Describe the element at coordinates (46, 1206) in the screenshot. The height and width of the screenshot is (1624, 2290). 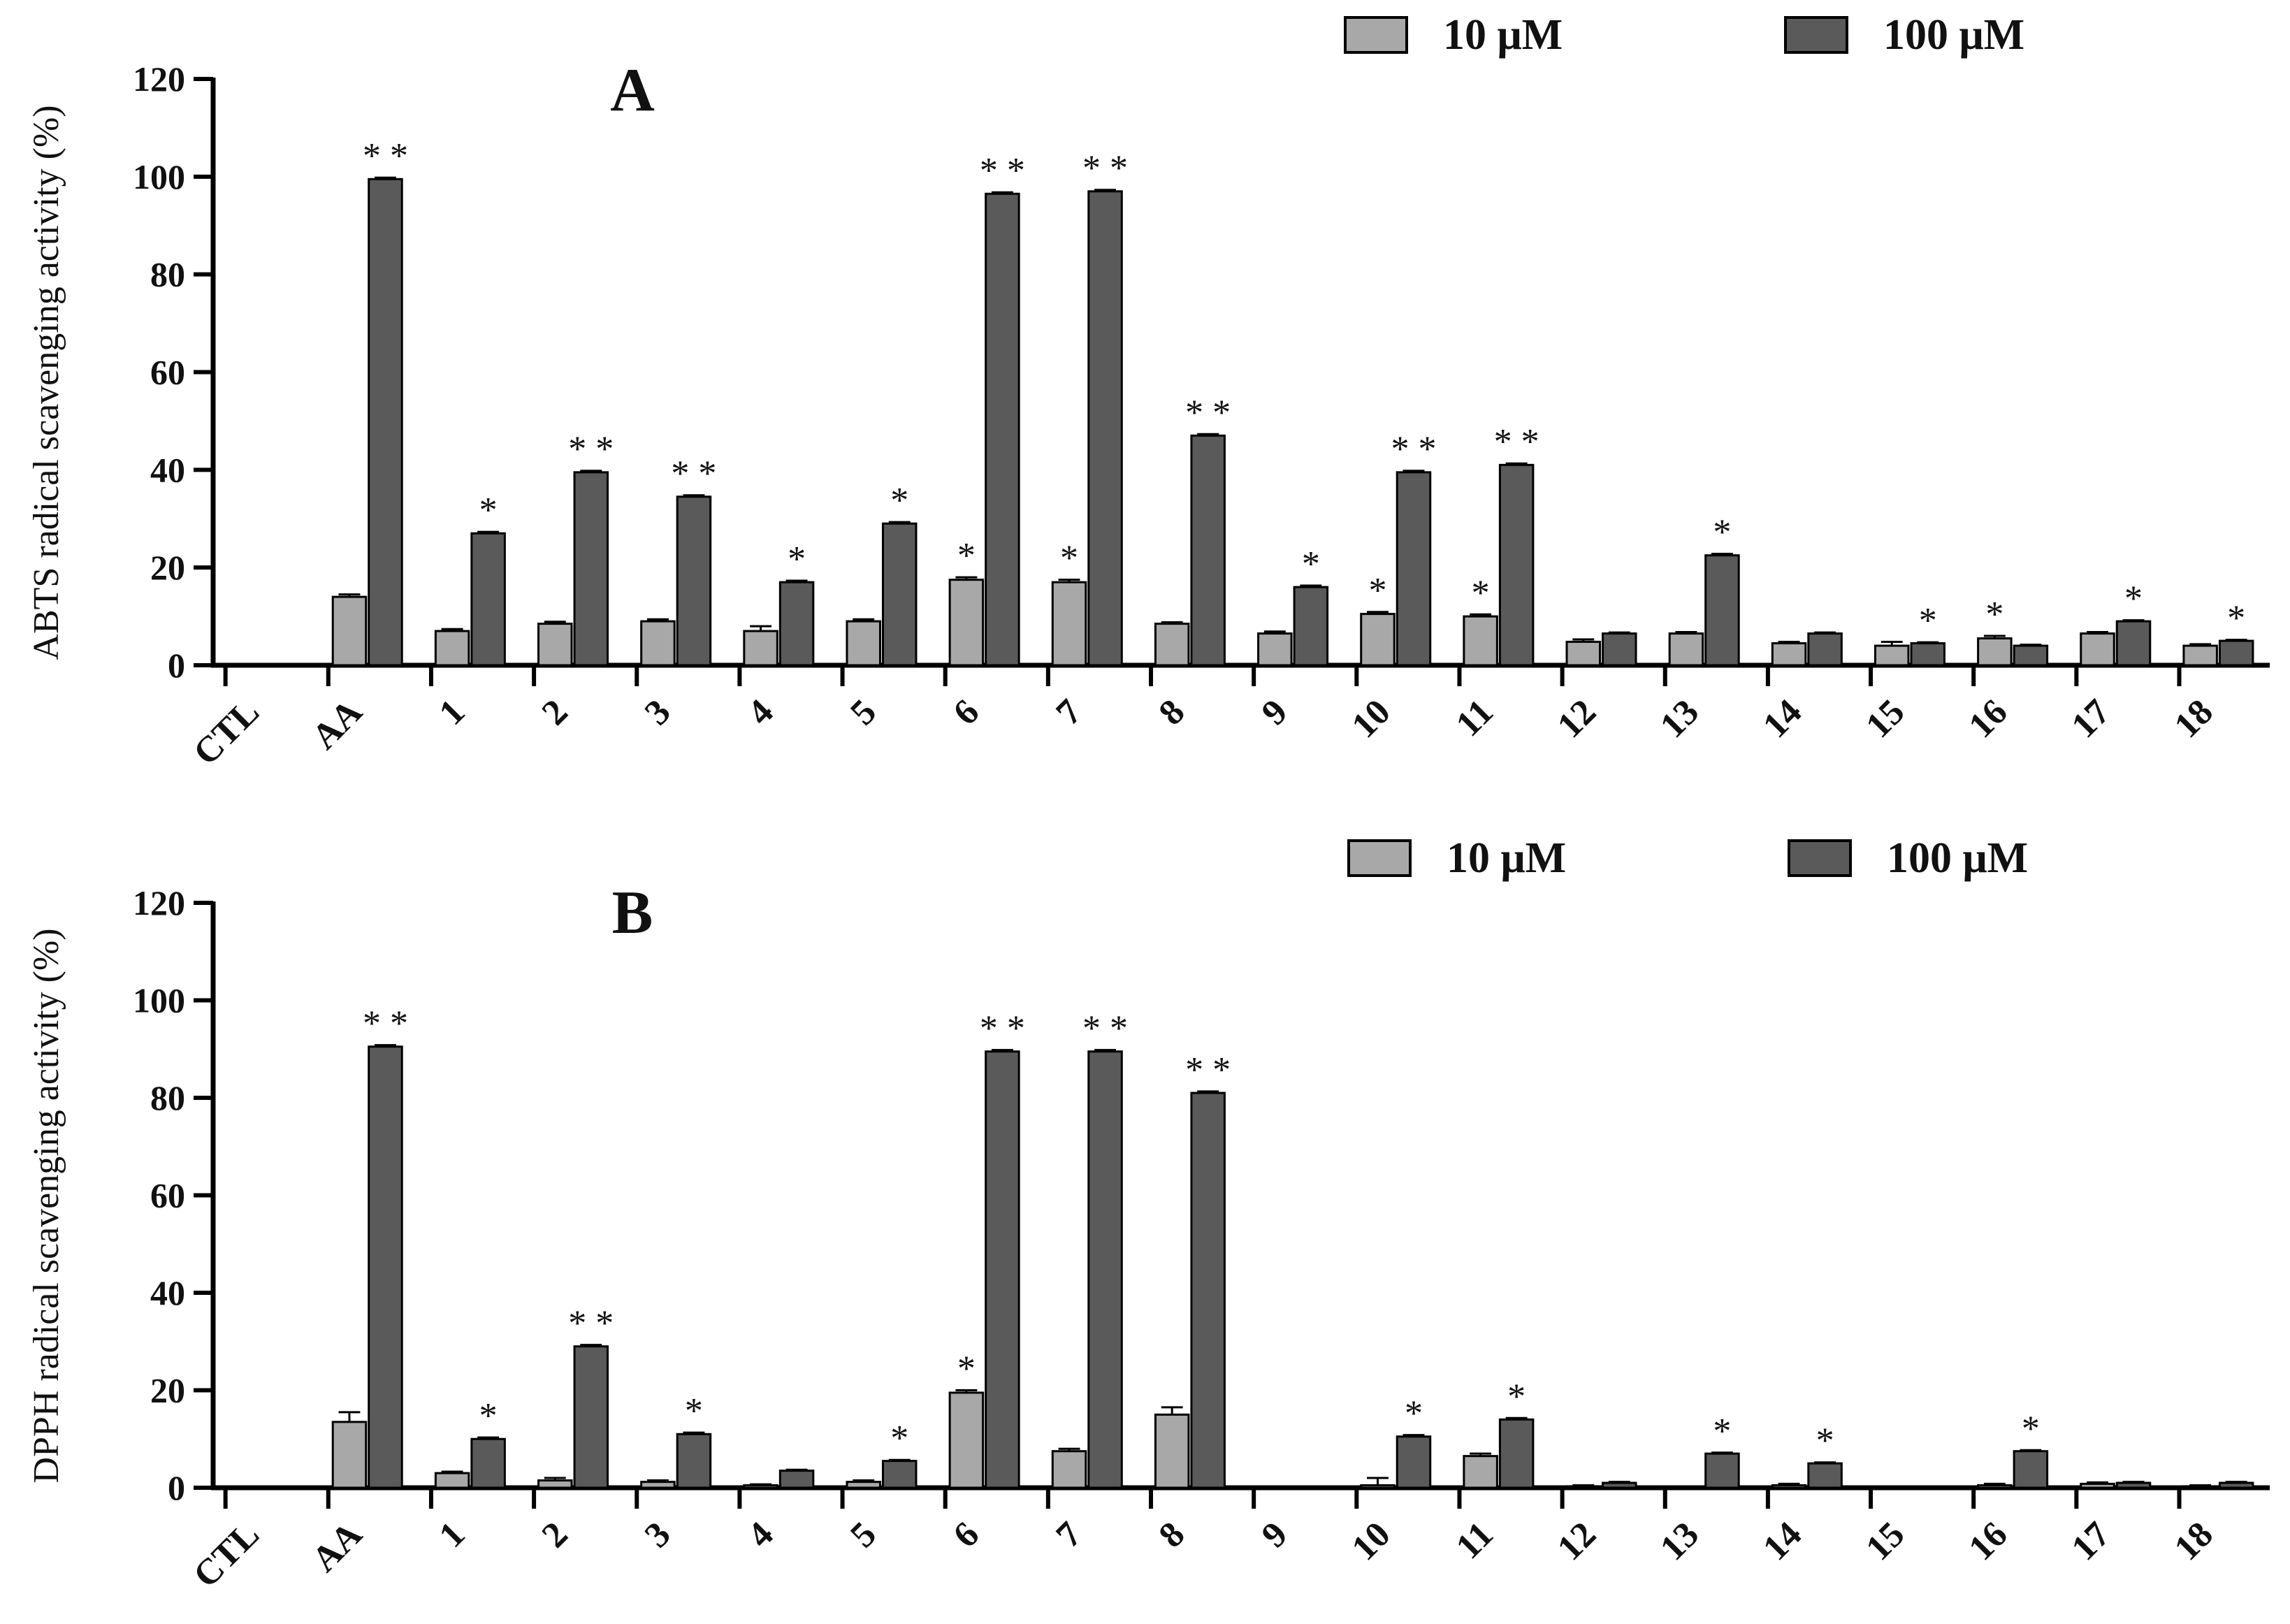
I see `y-axis-label: DPPH radical scavenging activity (%)` at that location.